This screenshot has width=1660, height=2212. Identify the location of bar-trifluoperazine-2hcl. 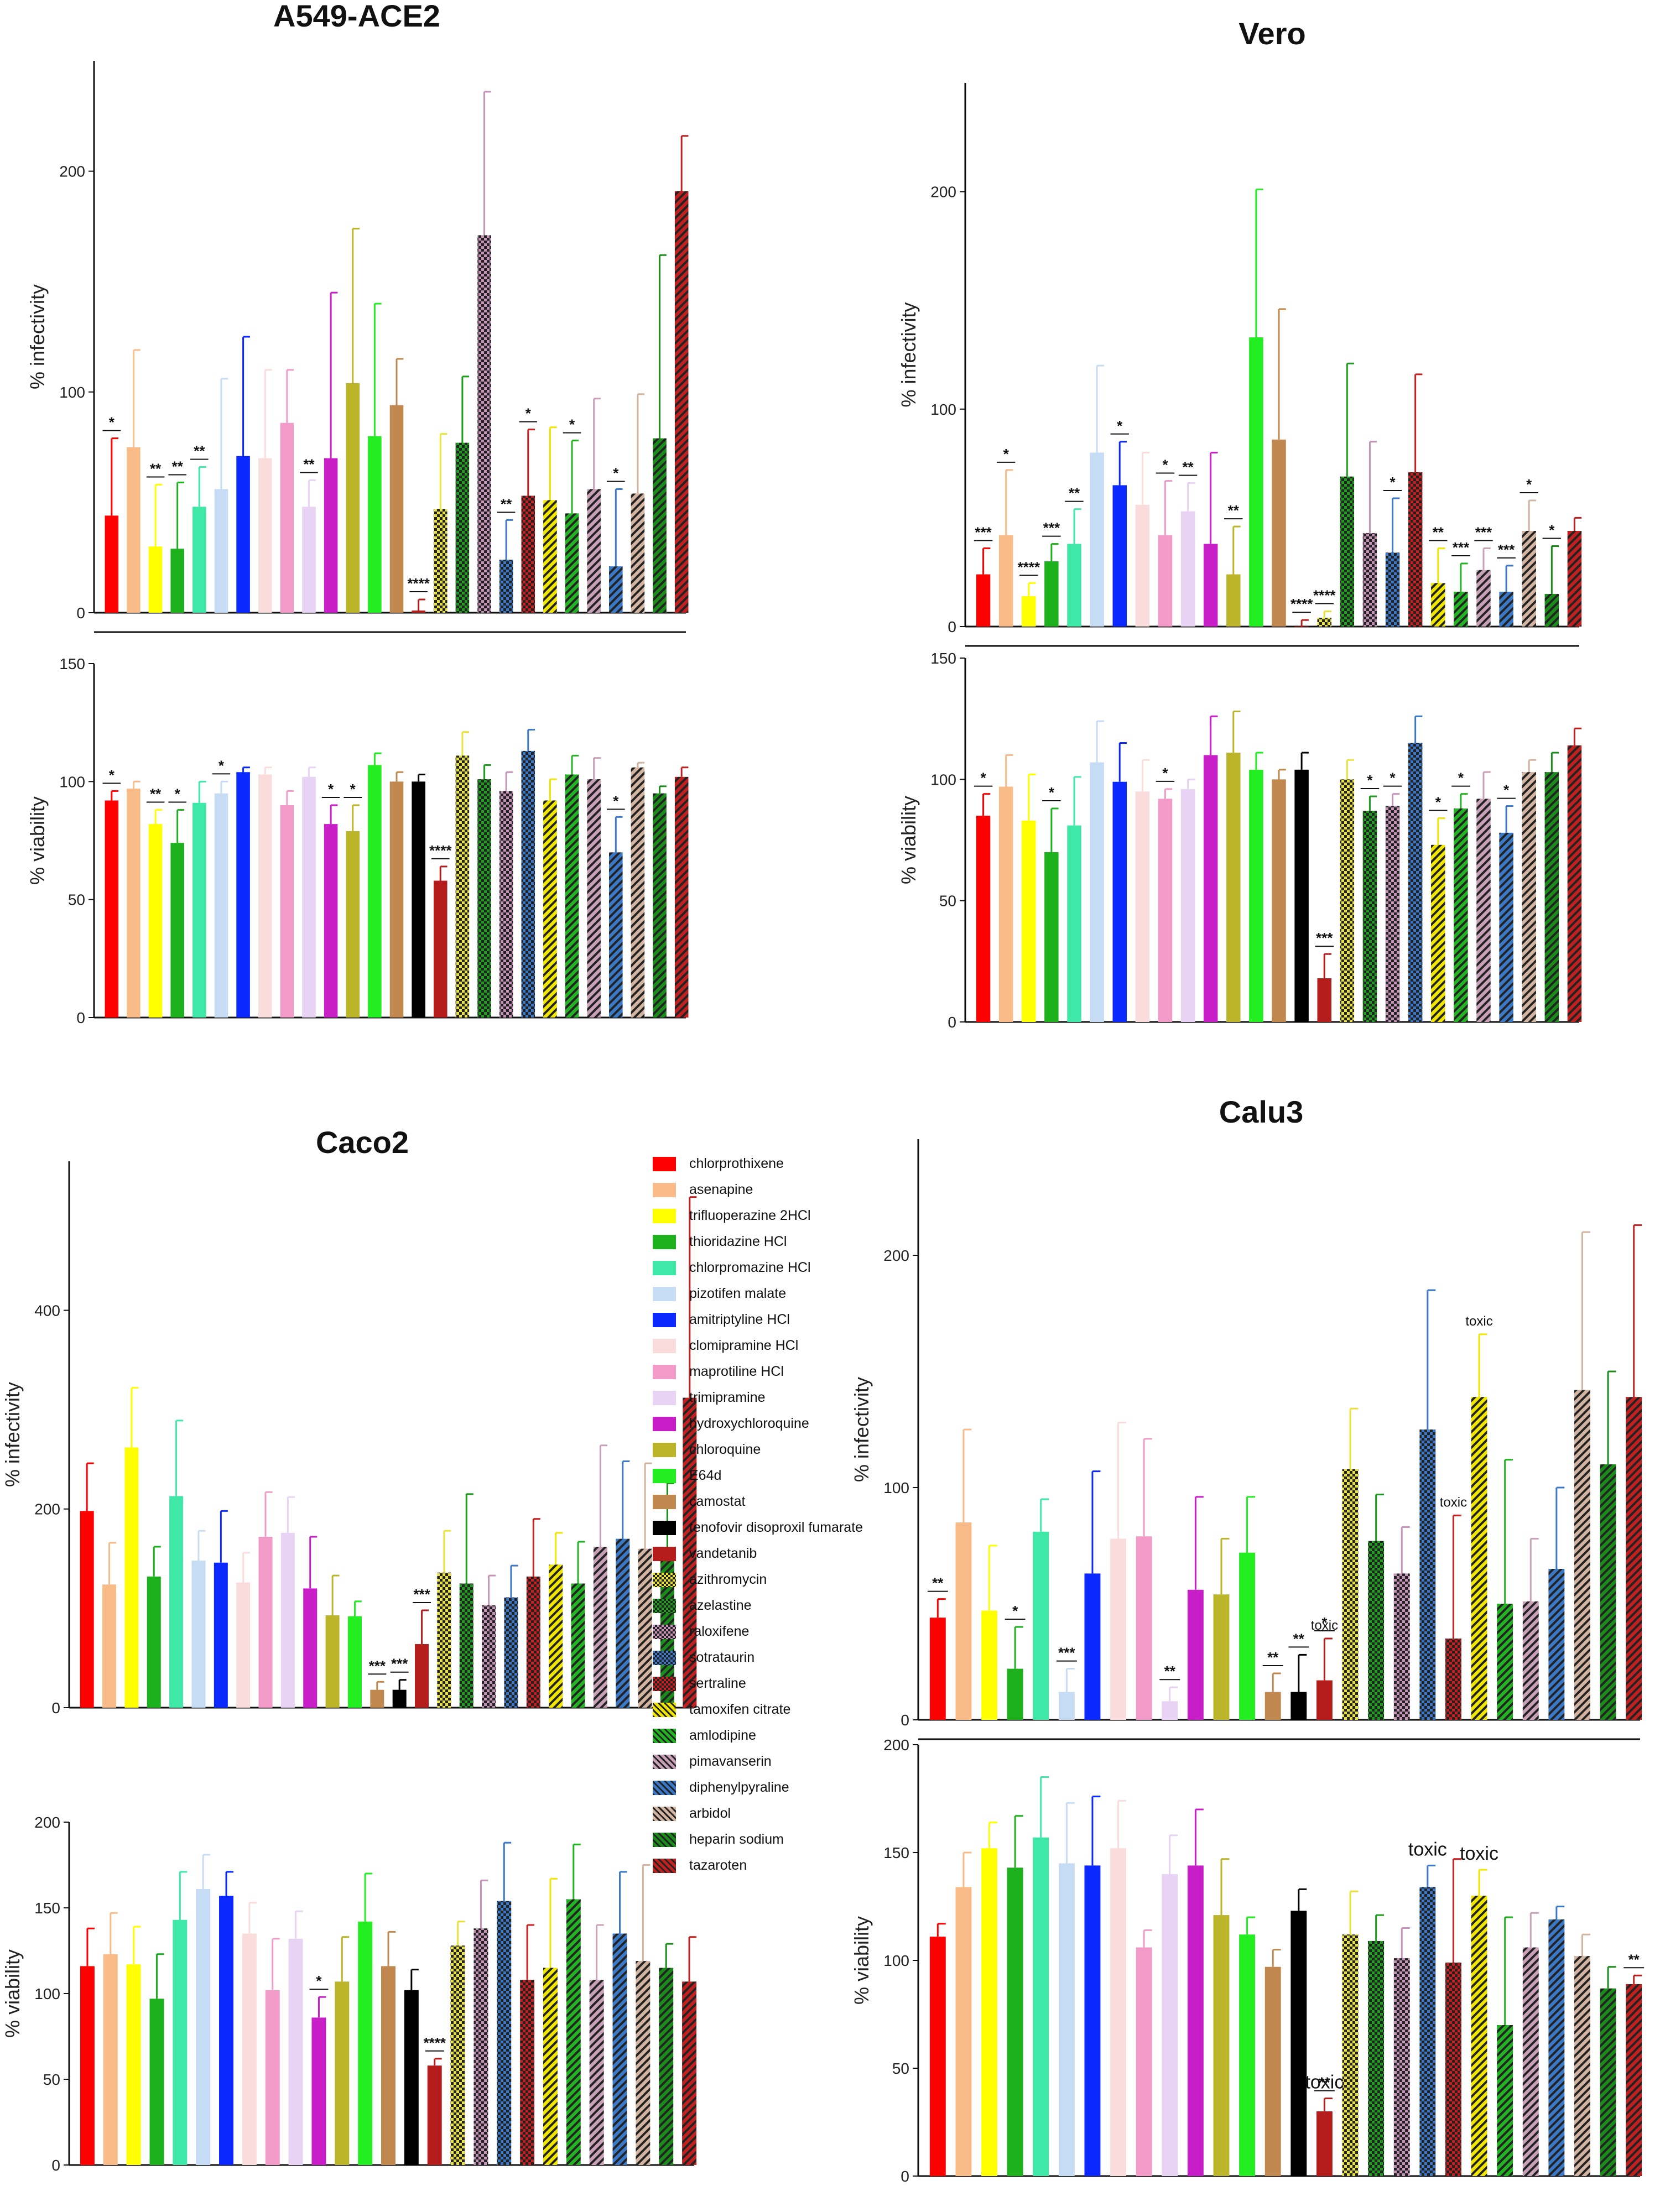
(989, 2012).